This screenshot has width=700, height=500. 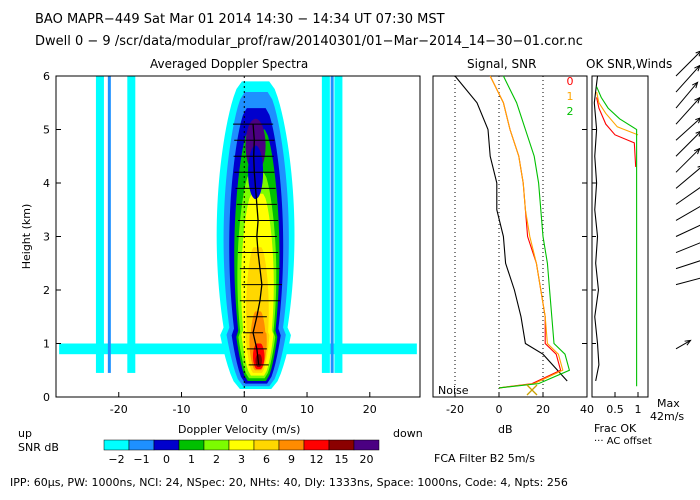 What do you see at coordinates (484, 458) in the screenshot?
I see `filter-label: FCA Filter B2 5m/s` at bounding box center [484, 458].